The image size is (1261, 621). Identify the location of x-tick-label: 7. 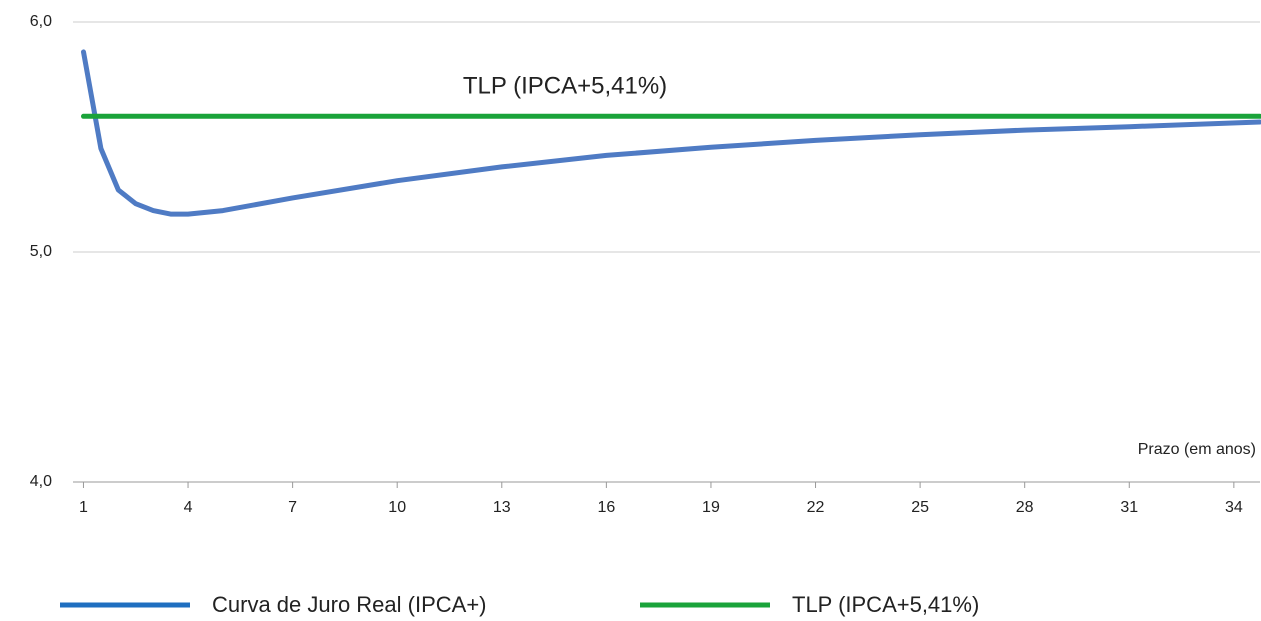
(292, 507).